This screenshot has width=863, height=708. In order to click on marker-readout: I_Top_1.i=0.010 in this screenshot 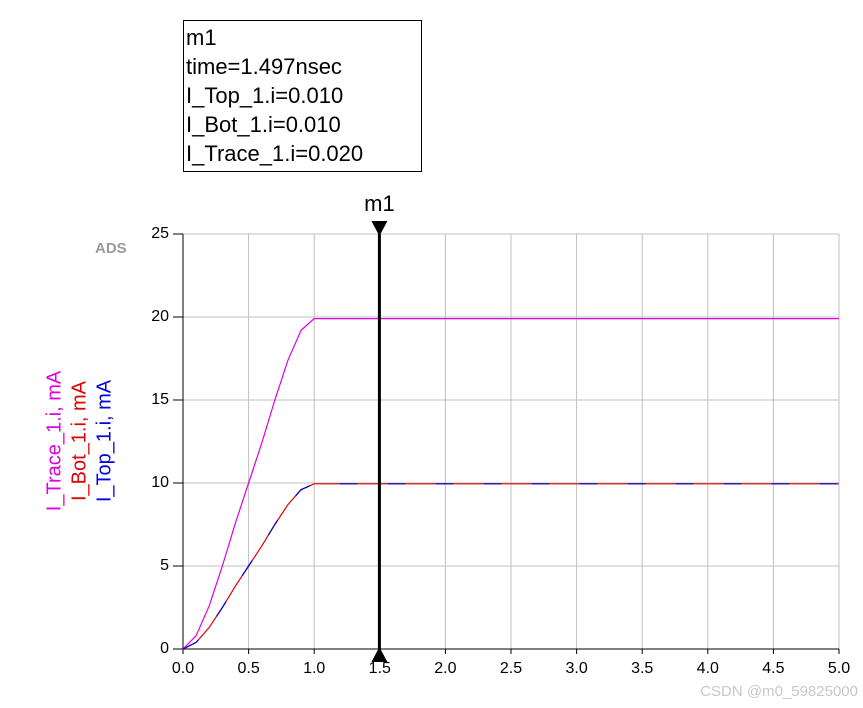, I will do `click(264, 95)`.